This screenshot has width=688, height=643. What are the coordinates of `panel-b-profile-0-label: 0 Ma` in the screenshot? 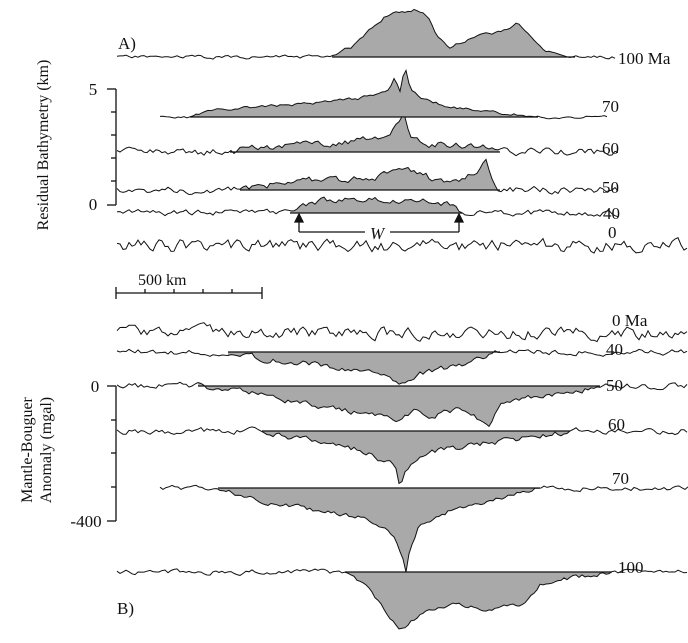 It's located at (630, 320).